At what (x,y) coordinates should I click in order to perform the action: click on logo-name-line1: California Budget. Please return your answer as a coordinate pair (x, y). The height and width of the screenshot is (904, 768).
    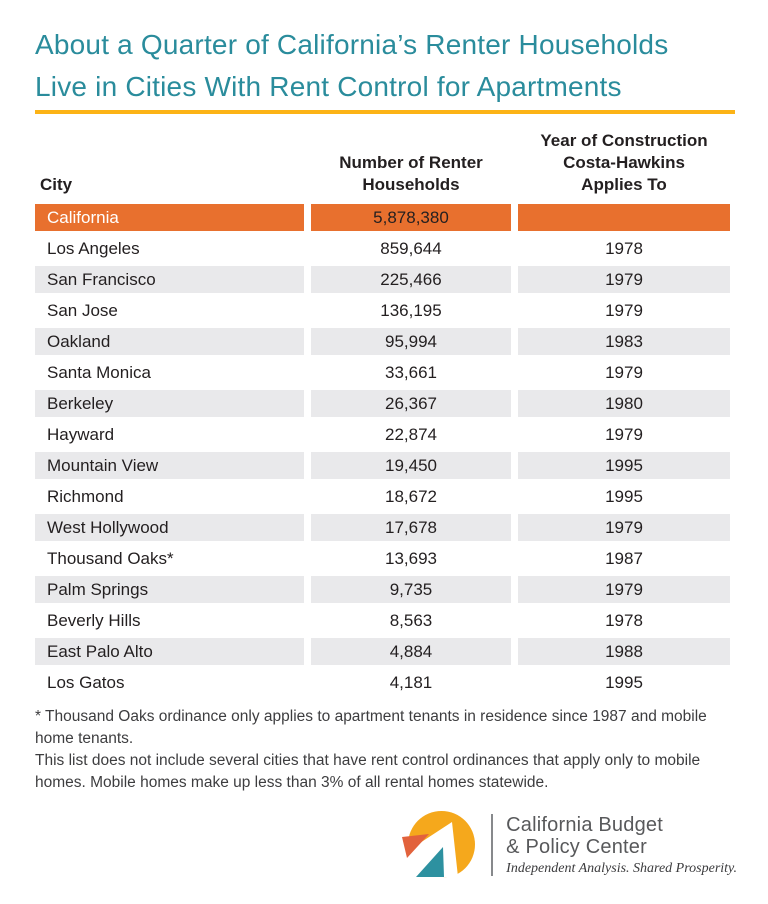
    Looking at the image, I should click on (584, 824).